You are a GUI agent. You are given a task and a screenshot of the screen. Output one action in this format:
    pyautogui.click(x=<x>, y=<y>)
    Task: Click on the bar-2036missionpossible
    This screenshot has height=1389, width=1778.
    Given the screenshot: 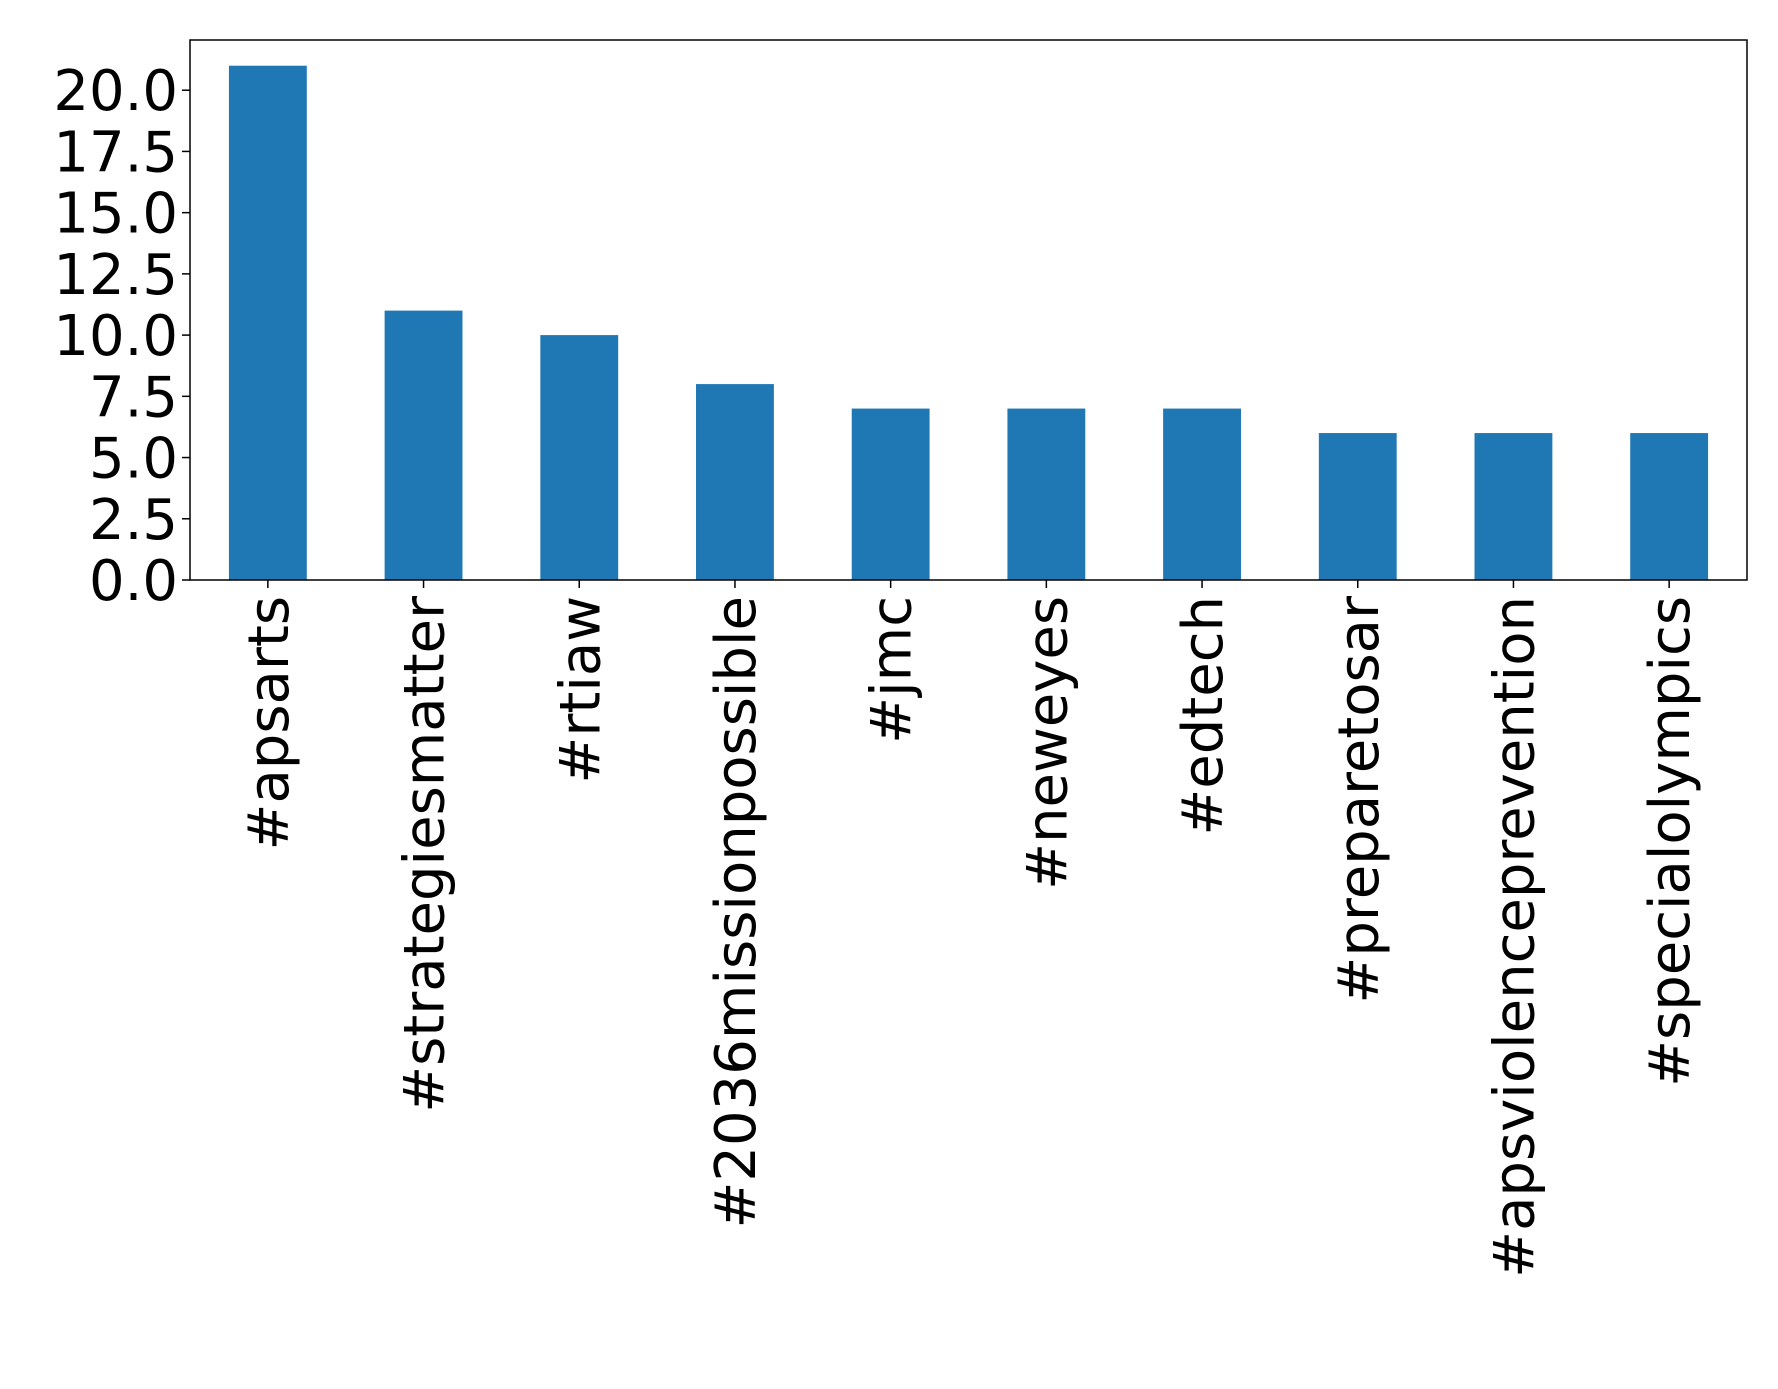 What is the action you would take?
    pyautogui.click(x=735, y=482)
    